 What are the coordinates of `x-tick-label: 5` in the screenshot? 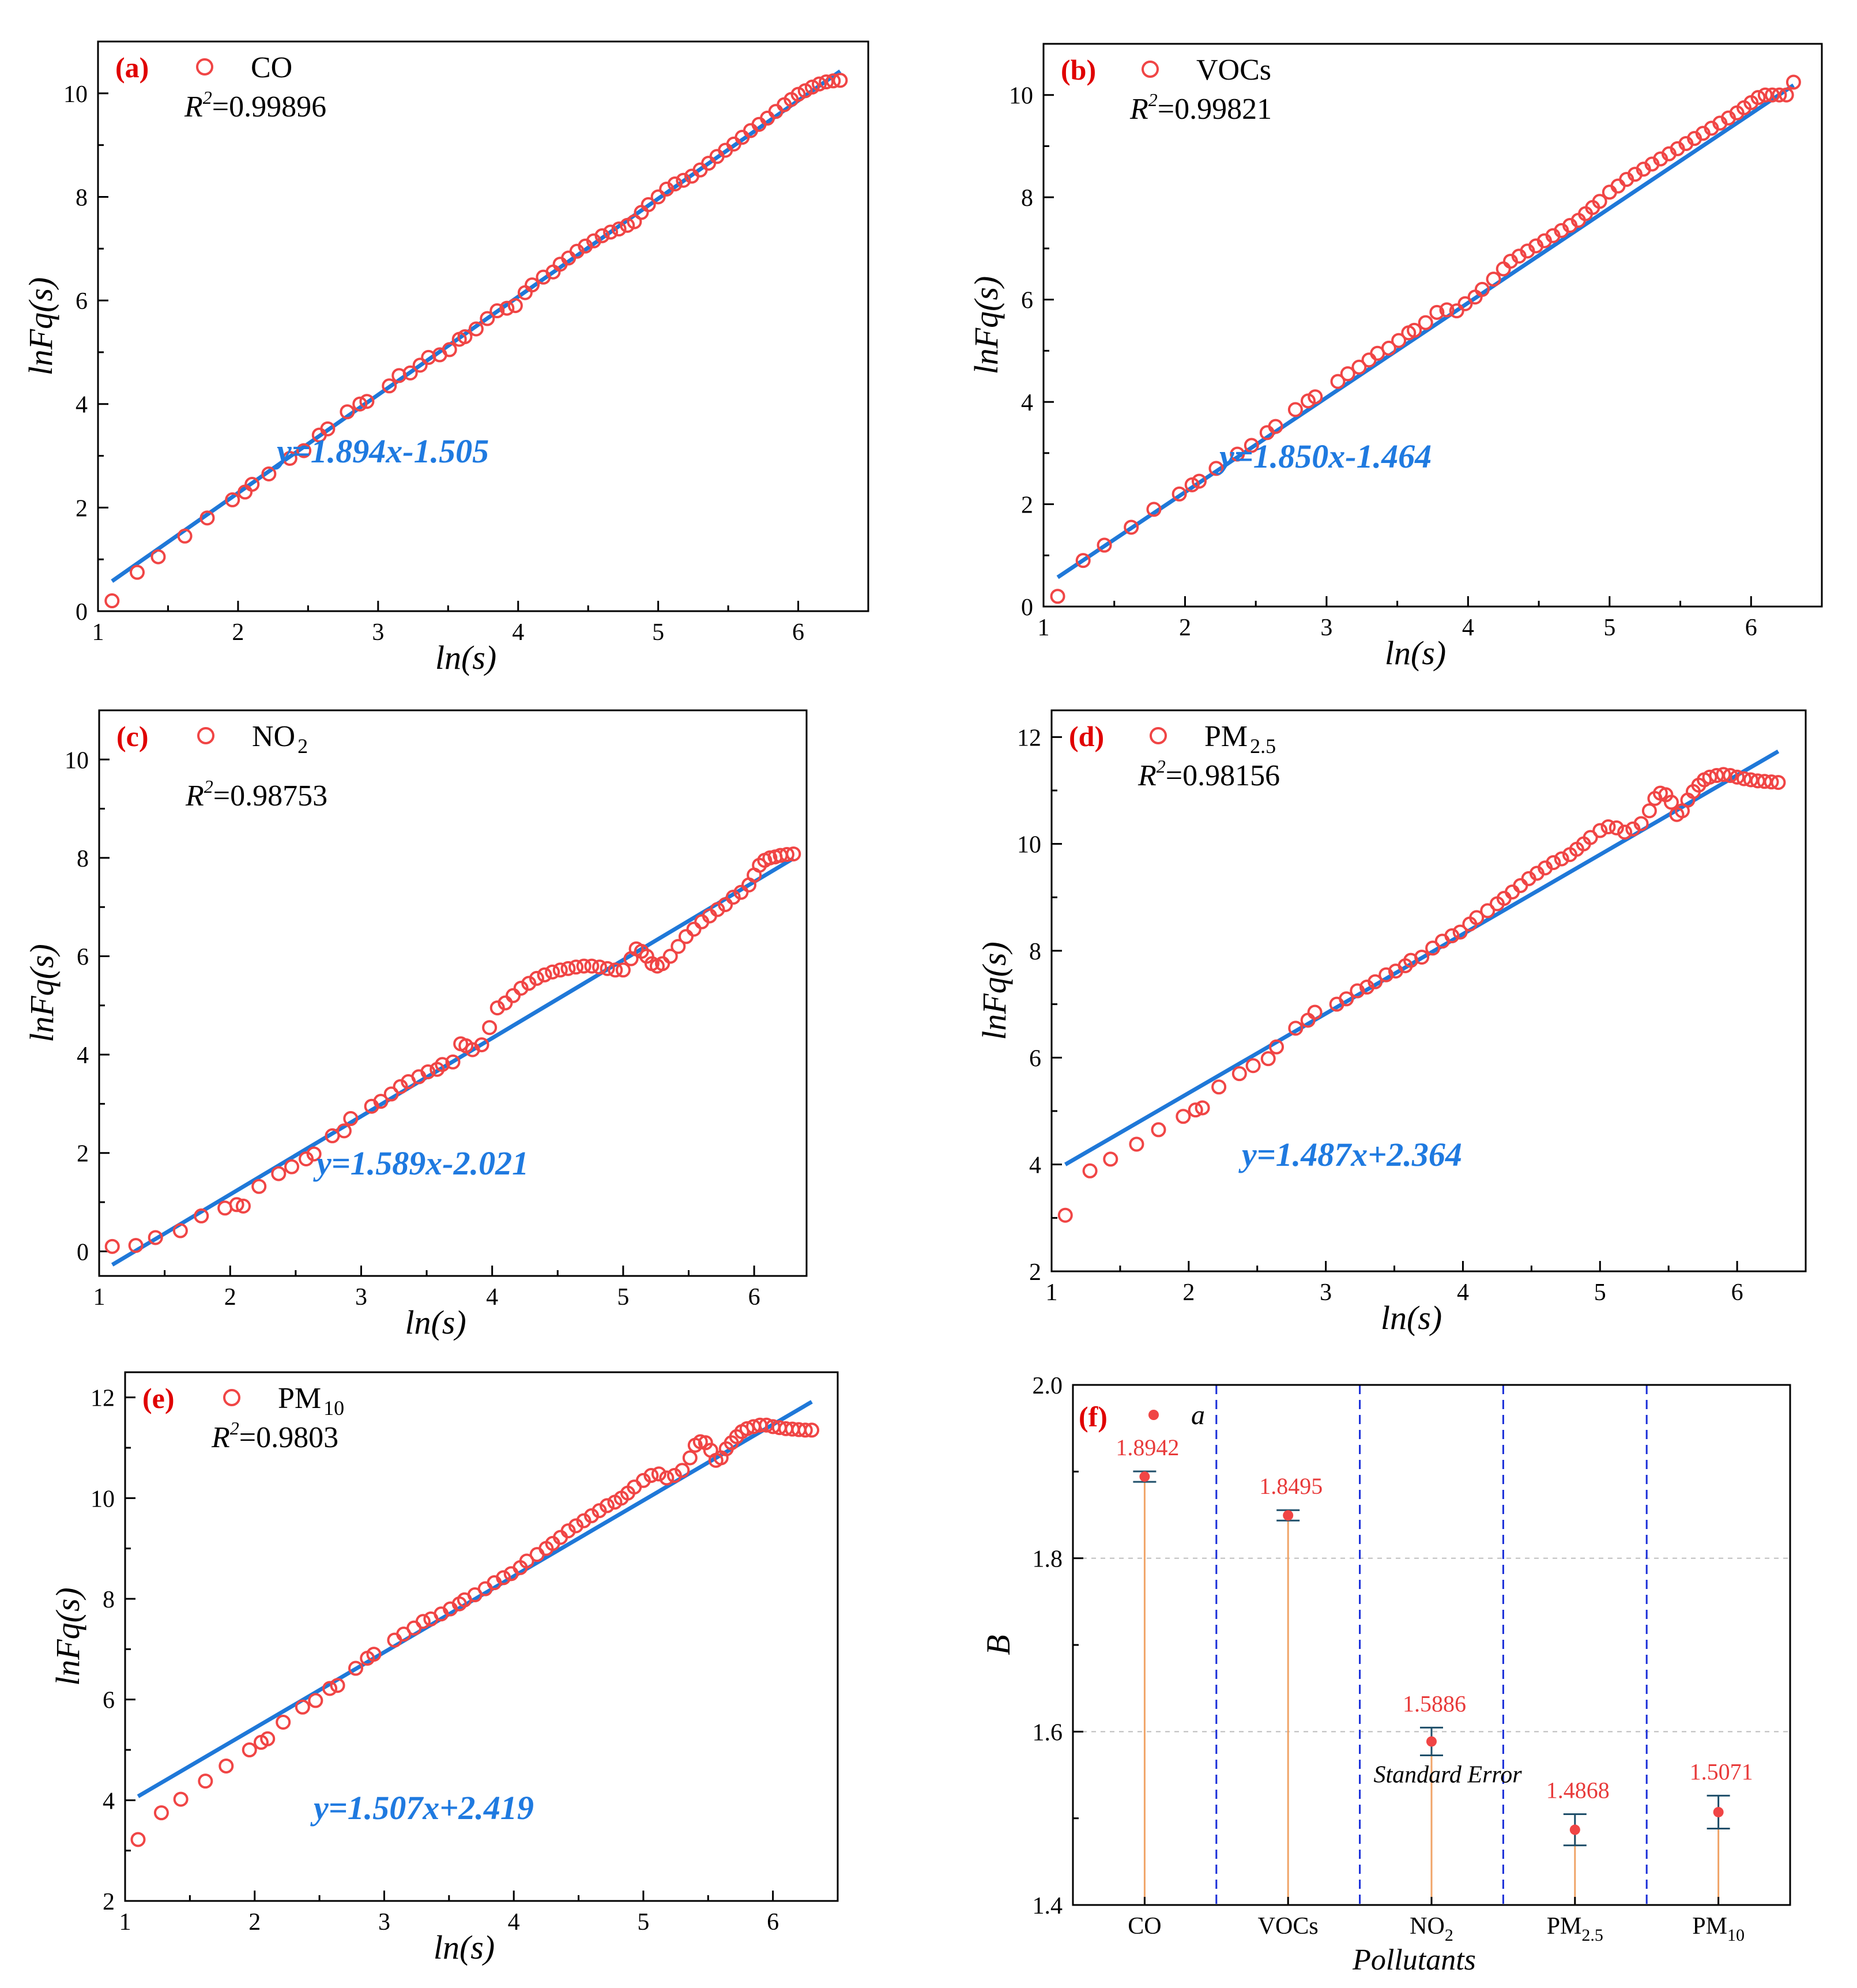 It's located at (658, 632).